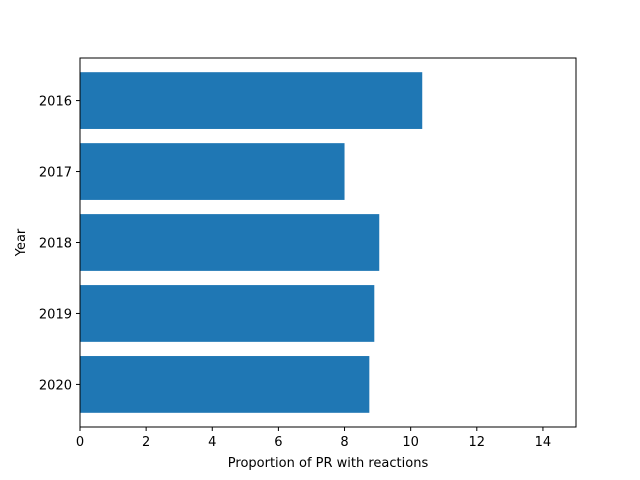 This screenshot has width=640, height=480. Describe the element at coordinates (212, 442) in the screenshot. I see `x-tick-label: 4` at that location.